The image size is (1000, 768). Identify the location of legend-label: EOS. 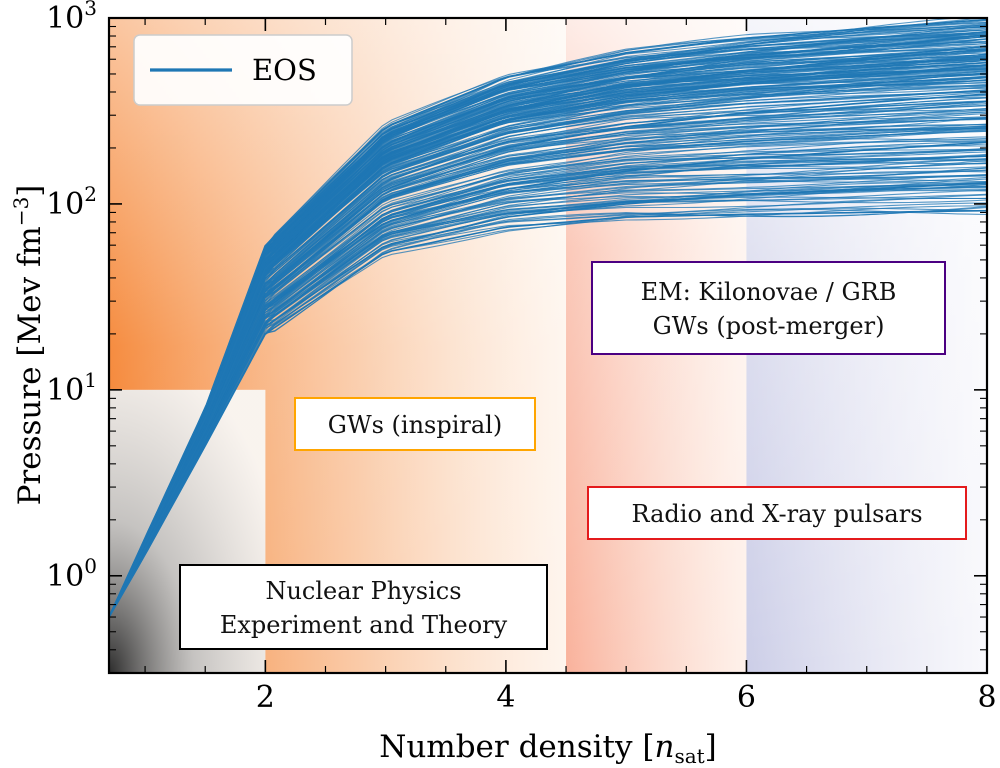
(284, 70).